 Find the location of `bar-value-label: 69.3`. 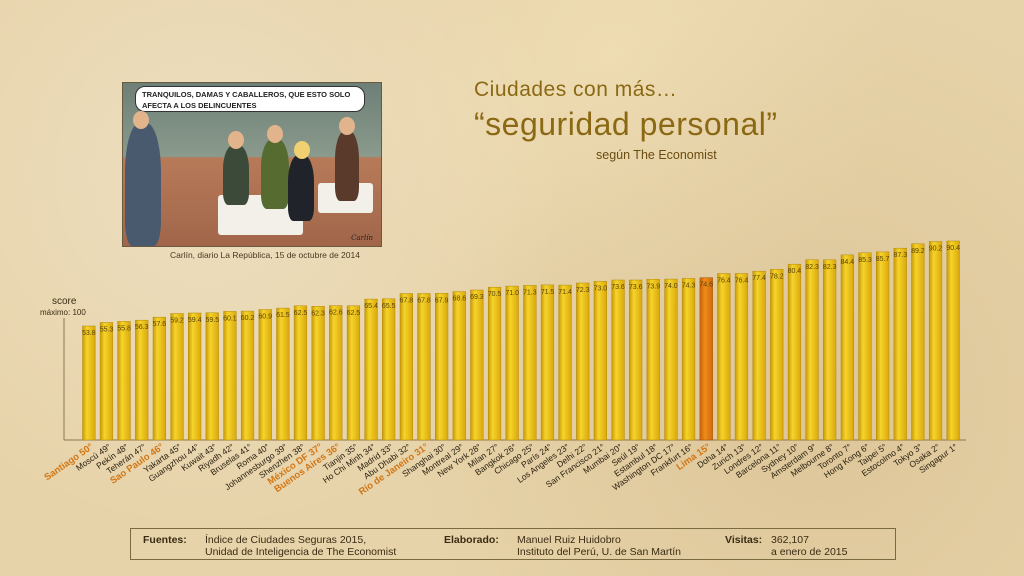

bar-value-label: 69.3 is located at coordinates (477, 297).